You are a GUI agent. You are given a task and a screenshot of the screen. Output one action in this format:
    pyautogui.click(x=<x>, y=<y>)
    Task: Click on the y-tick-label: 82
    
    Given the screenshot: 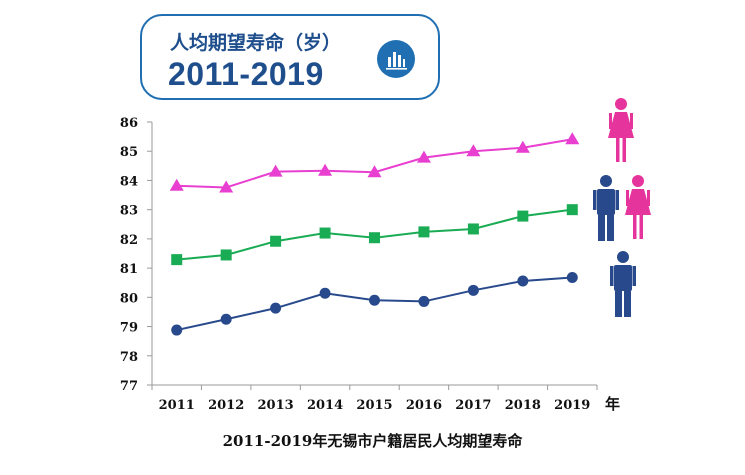 What is the action you would take?
    pyautogui.click(x=129, y=240)
    